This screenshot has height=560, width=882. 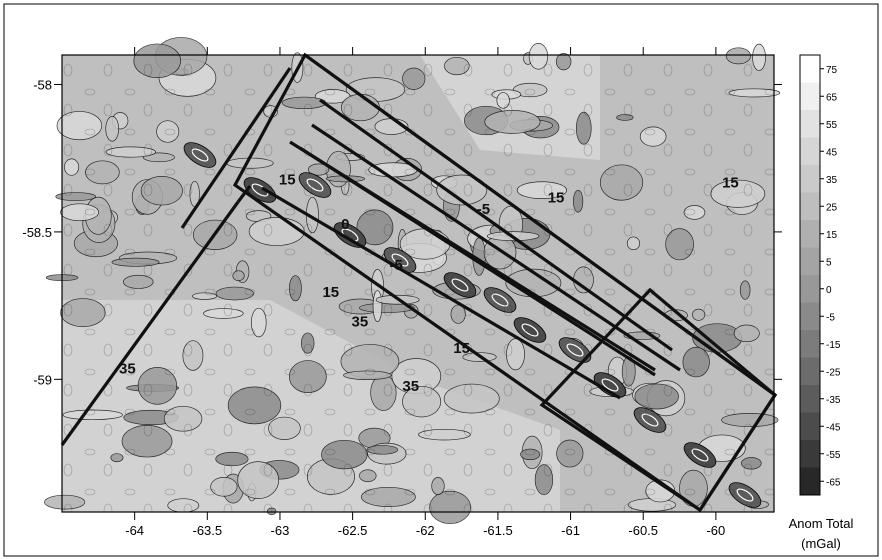 What do you see at coordinates (42, 379) in the screenshot?
I see `y-tick-label: -59` at bounding box center [42, 379].